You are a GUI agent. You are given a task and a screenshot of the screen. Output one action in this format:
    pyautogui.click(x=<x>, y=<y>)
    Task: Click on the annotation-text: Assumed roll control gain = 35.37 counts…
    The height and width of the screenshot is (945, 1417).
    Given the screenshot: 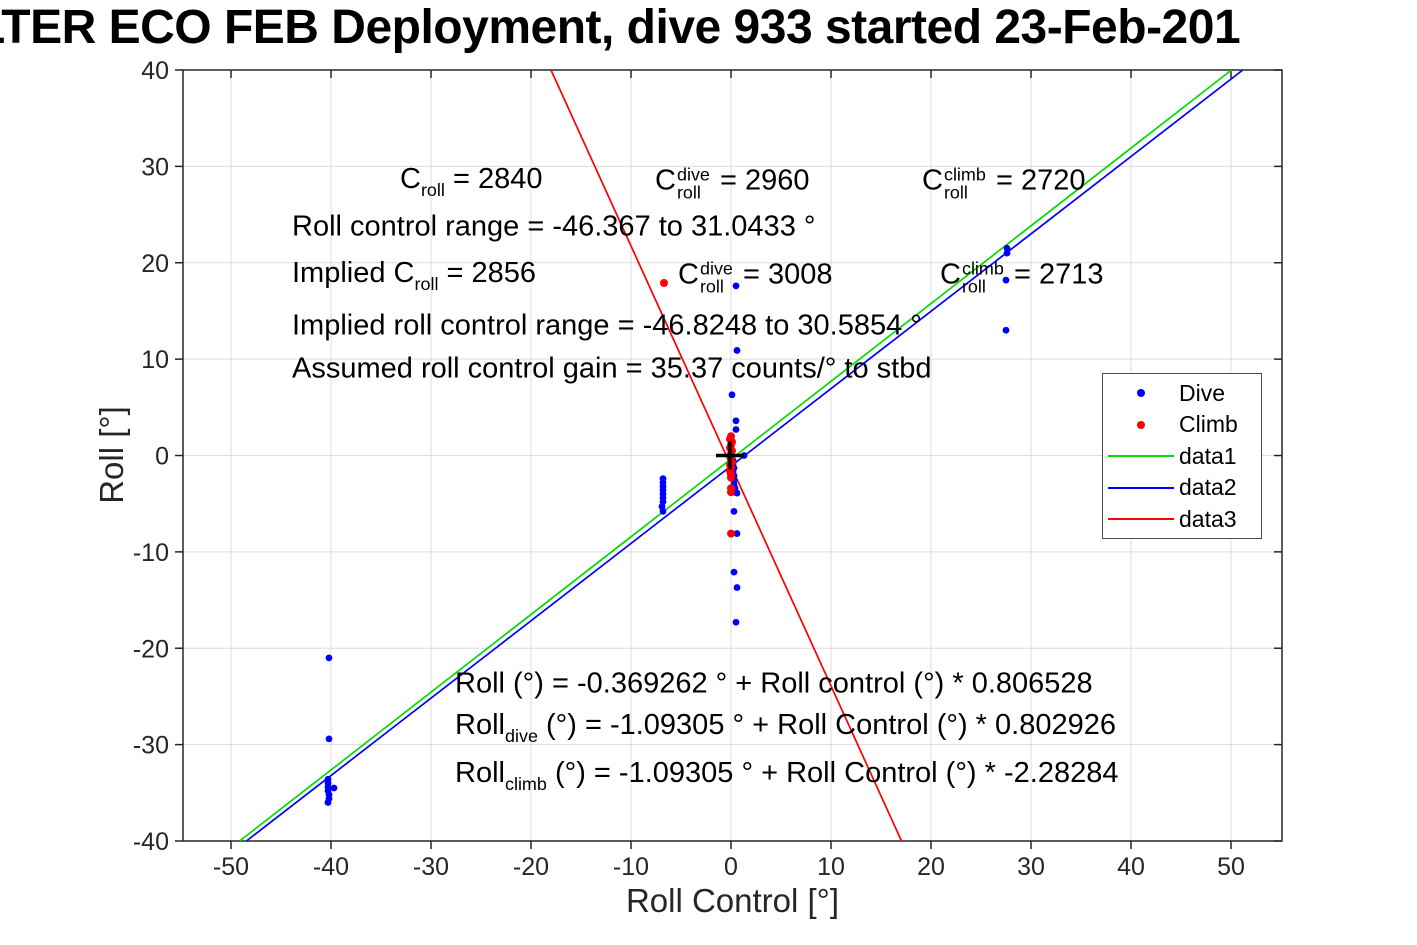 What is the action you would take?
    pyautogui.click(x=612, y=368)
    